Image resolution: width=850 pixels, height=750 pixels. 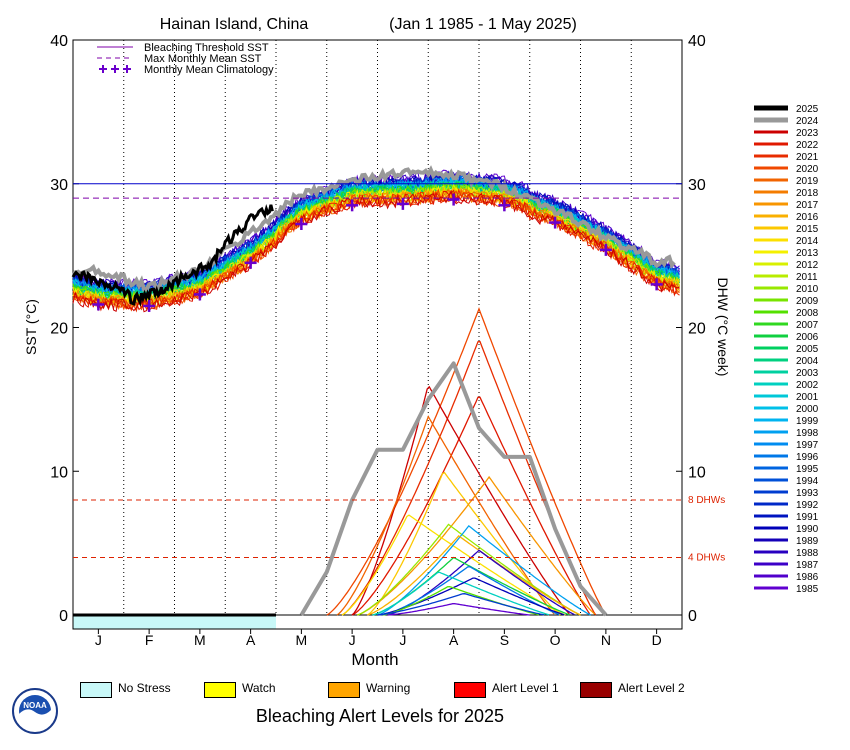 I want to click on y-tick-right-label: 0, so click(x=692, y=616).